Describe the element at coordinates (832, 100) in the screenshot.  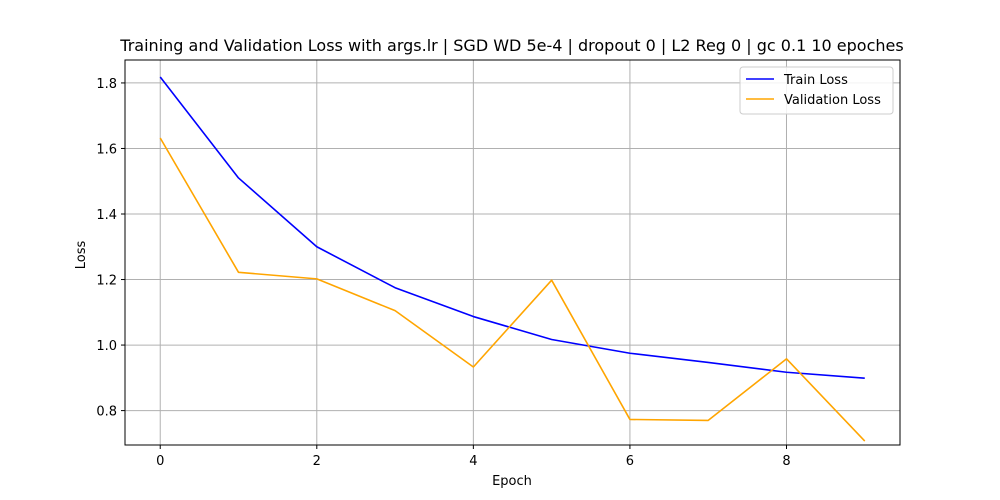
I see `legend-label-validation-loss: Validation Loss` at that location.